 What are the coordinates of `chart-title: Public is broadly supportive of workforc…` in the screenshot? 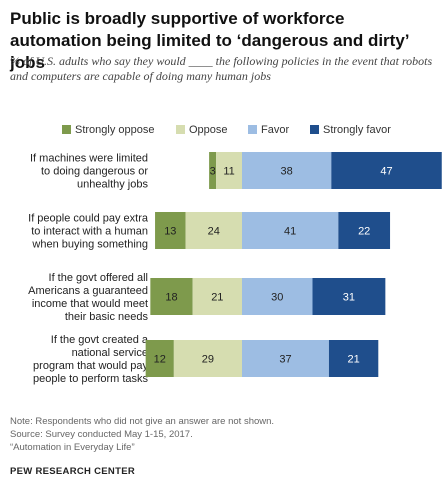 It's located at (209, 40).